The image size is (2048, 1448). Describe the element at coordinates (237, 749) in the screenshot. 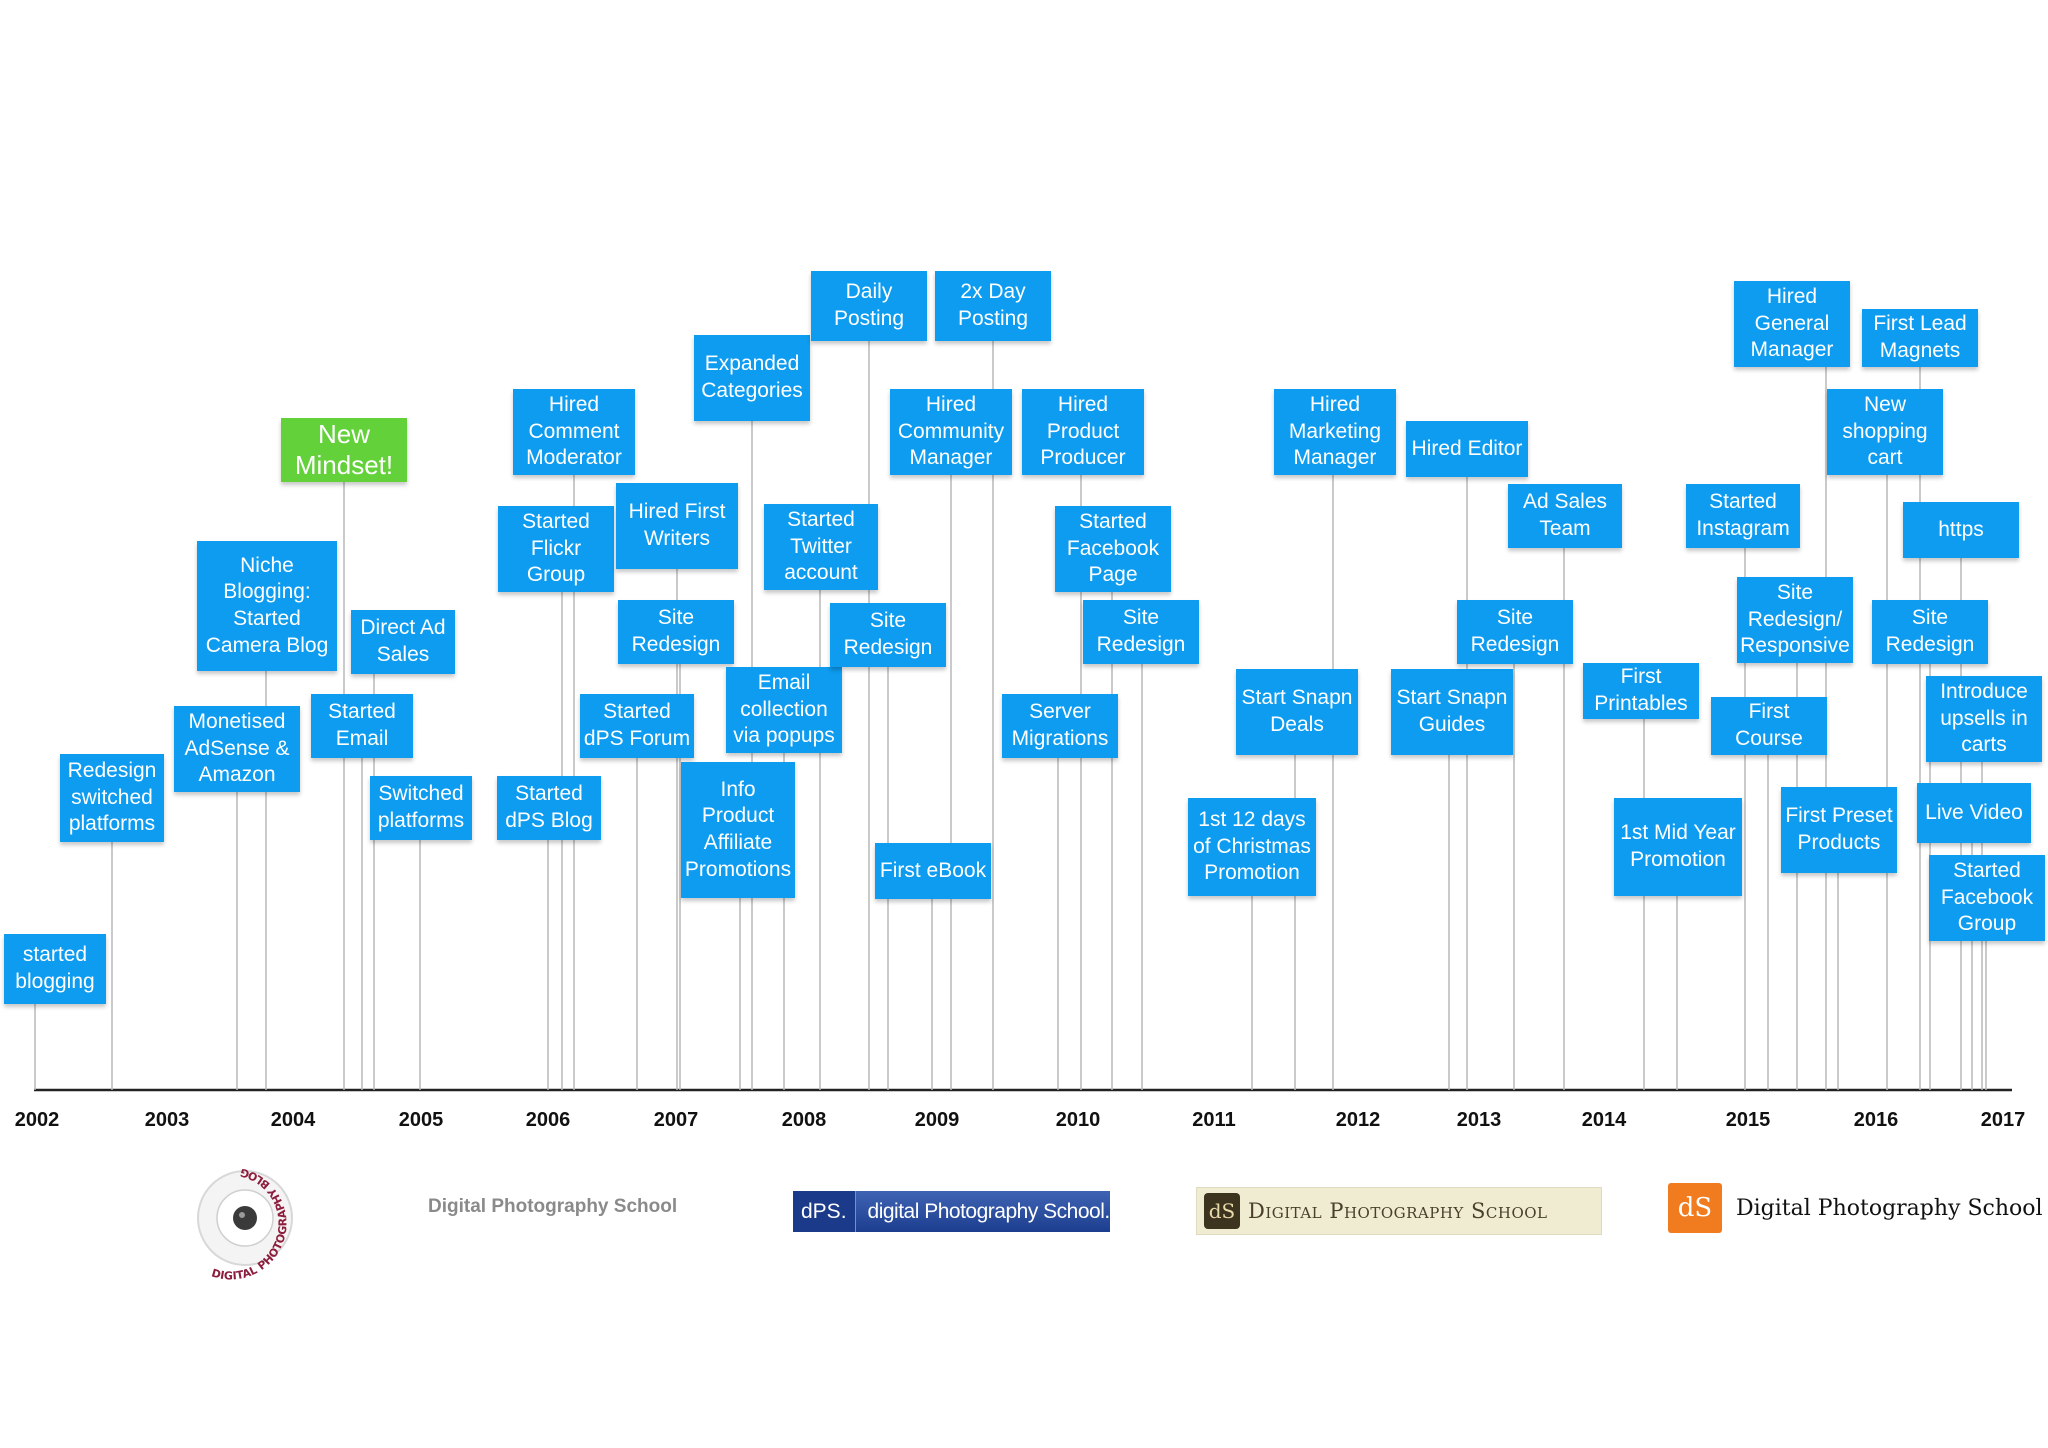

I see `event-box: Monetised AdSense & Amazon` at that location.